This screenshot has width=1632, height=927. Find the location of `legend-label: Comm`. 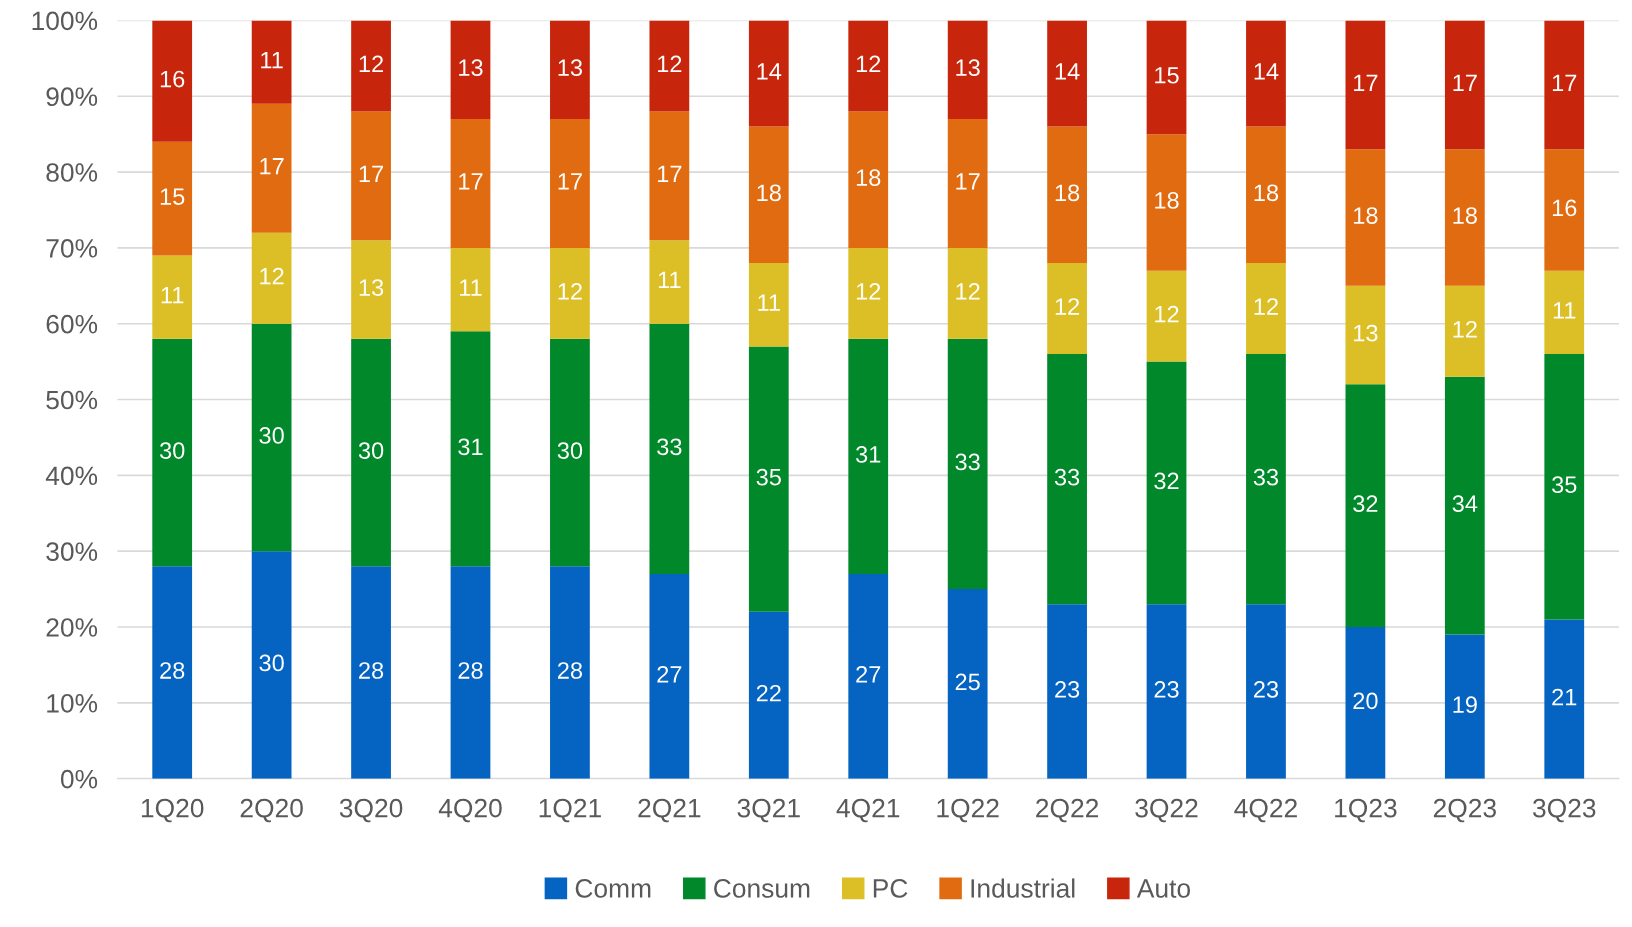

legend-label: Comm is located at coordinates (613, 888).